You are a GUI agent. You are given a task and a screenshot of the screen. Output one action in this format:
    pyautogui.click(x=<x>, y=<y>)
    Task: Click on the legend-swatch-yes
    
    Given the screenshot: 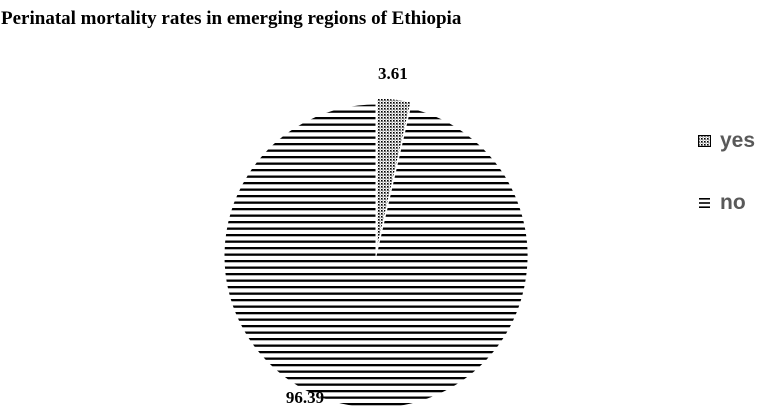 What is the action you would take?
    pyautogui.click(x=704, y=141)
    